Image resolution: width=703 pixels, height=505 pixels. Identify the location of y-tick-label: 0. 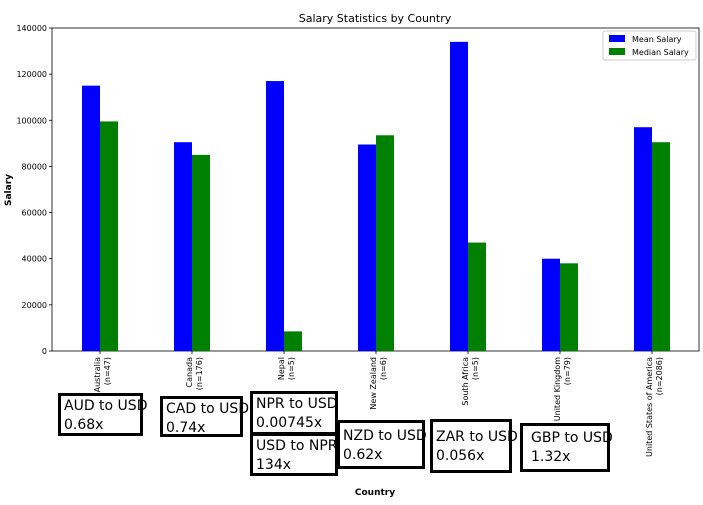
(44, 351).